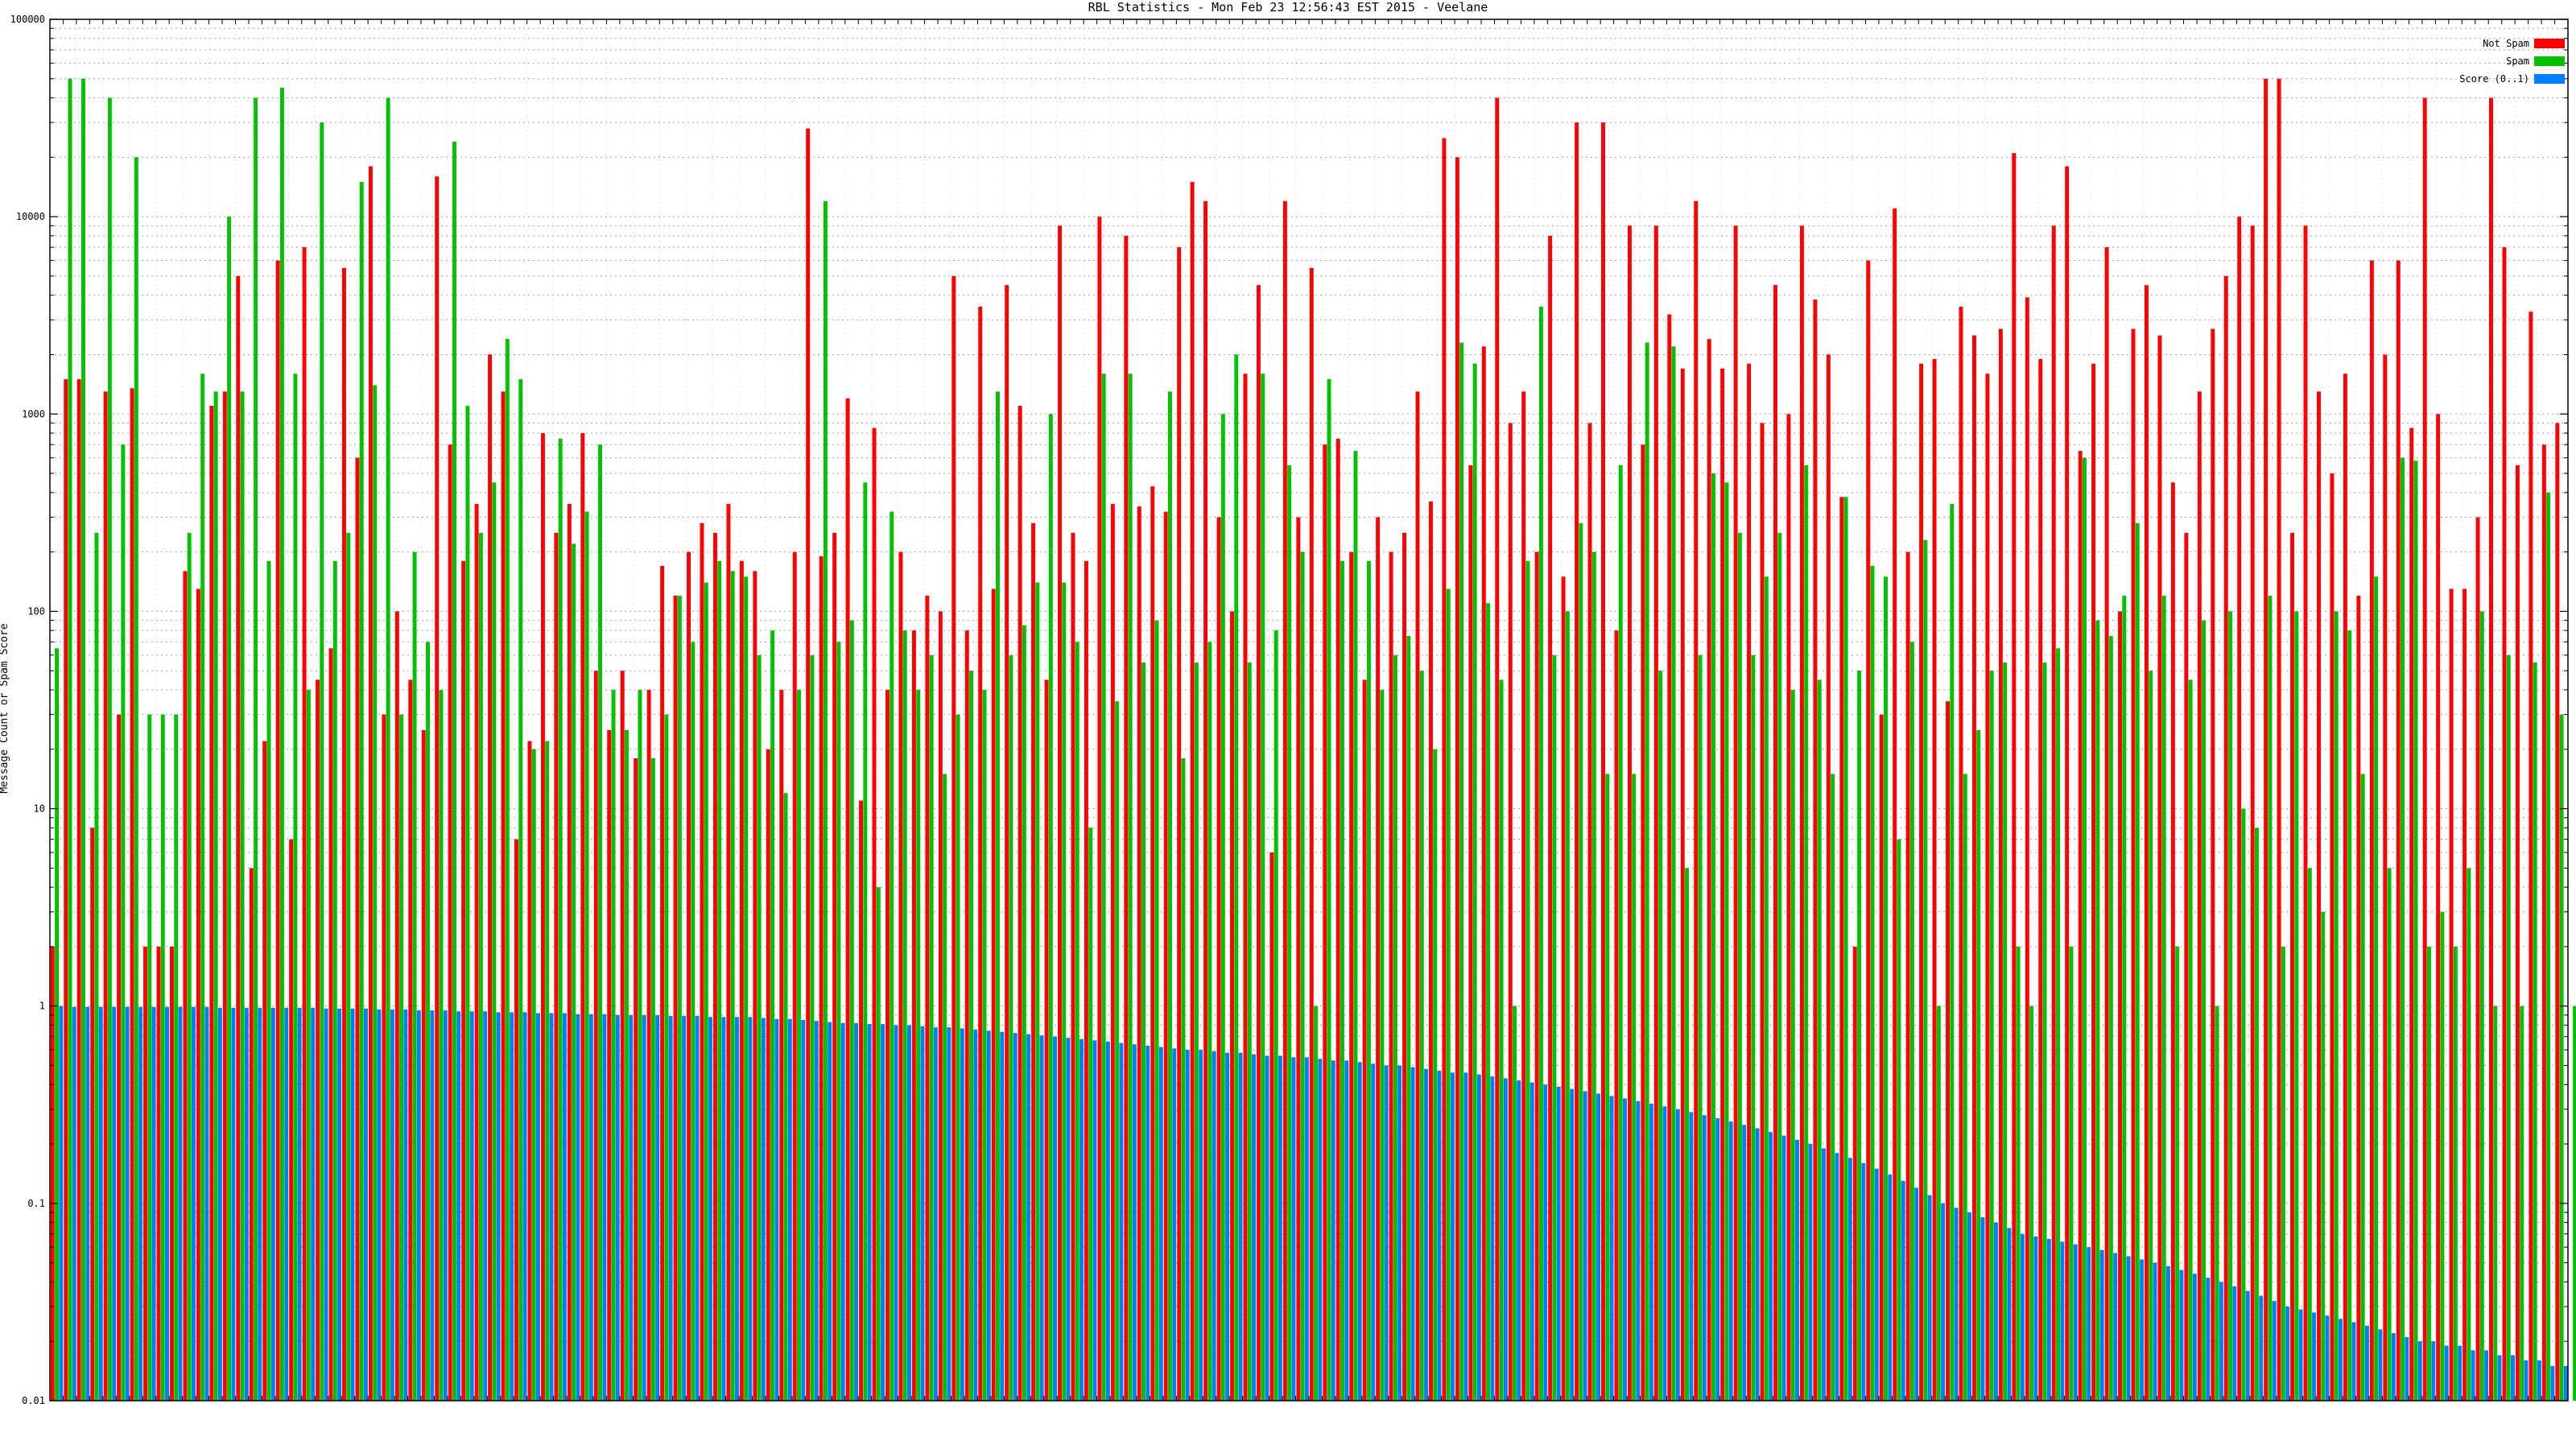 This screenshot has height=1449, width=2576. Describe the element at coordinates (2494, 79) in the screenshot. I see `legend-label-score: Score (0..1)` at that location.